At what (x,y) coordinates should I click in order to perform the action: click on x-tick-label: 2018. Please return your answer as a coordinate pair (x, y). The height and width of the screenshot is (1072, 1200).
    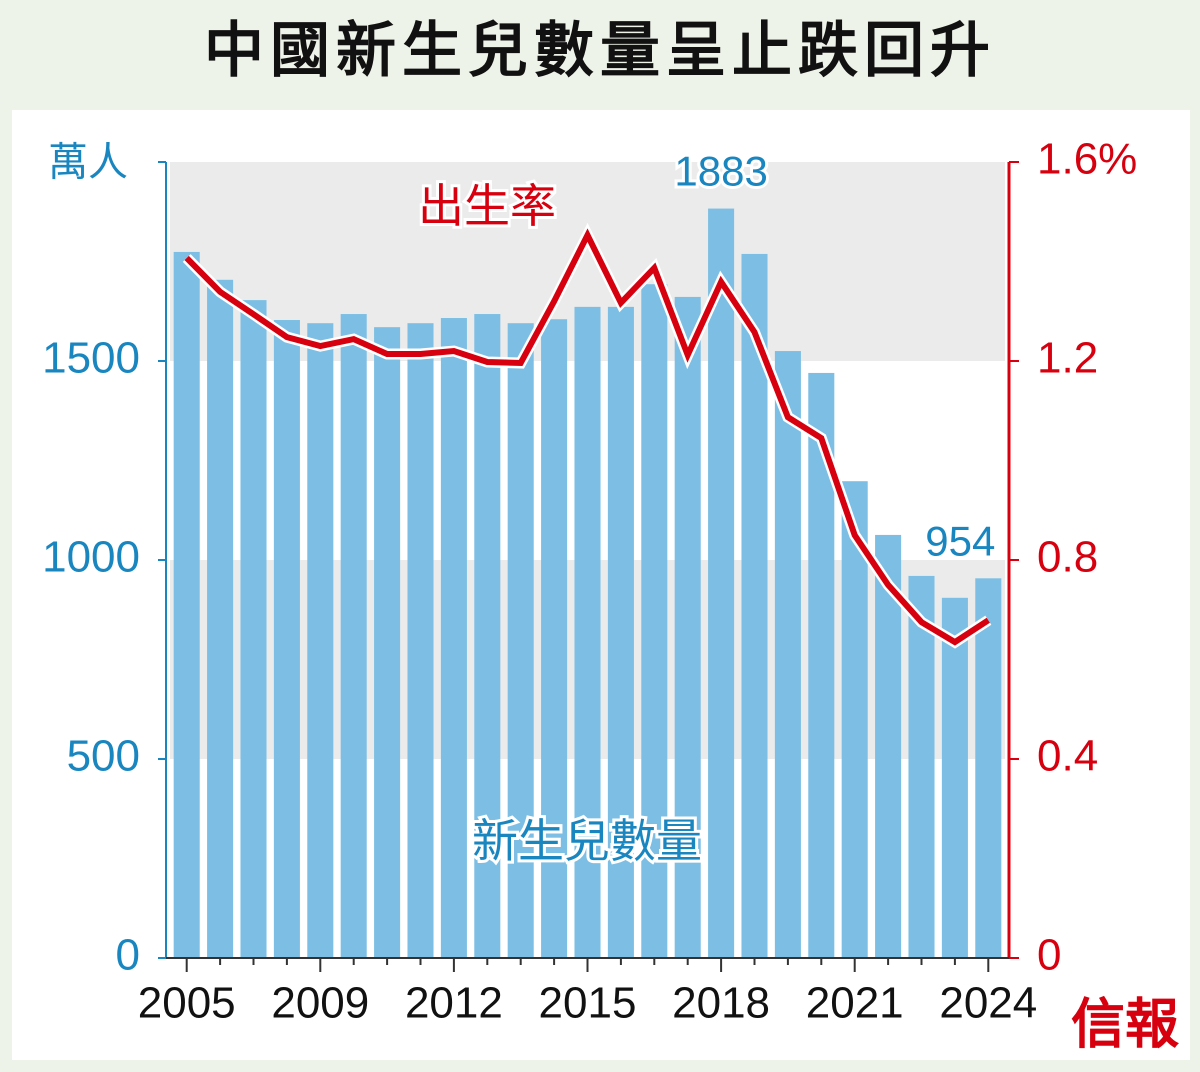
    Looking at the image, I should click on (721, 1003).